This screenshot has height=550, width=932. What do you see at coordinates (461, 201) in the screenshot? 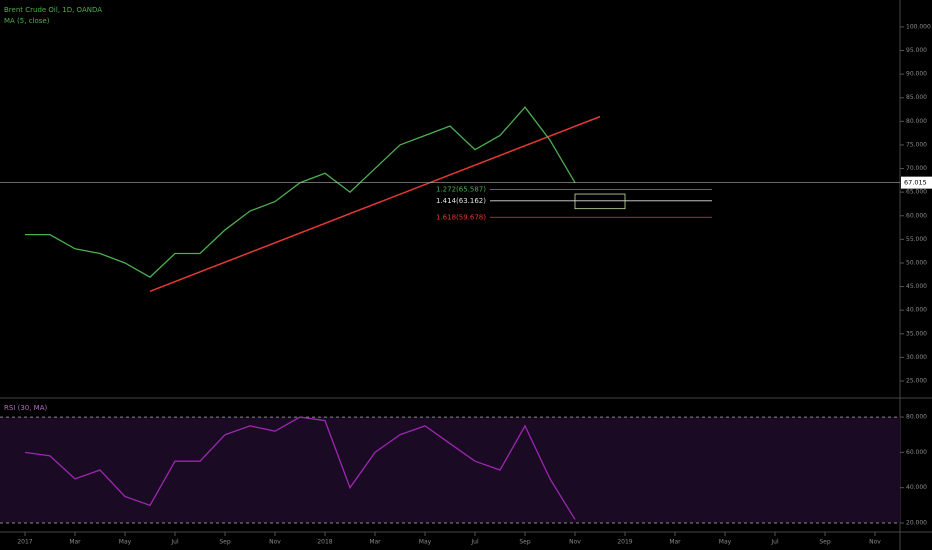
I see `fib-label: 1.414(63.162)` at bounding box center [461, 201].